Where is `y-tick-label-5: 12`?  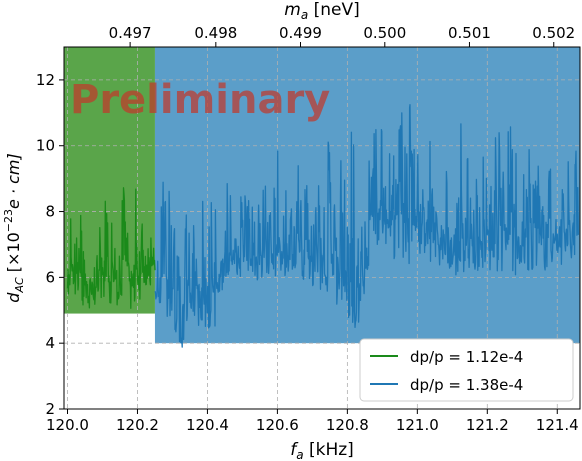
y-tick-label-5: 12 is located at coordinates (45, 80).